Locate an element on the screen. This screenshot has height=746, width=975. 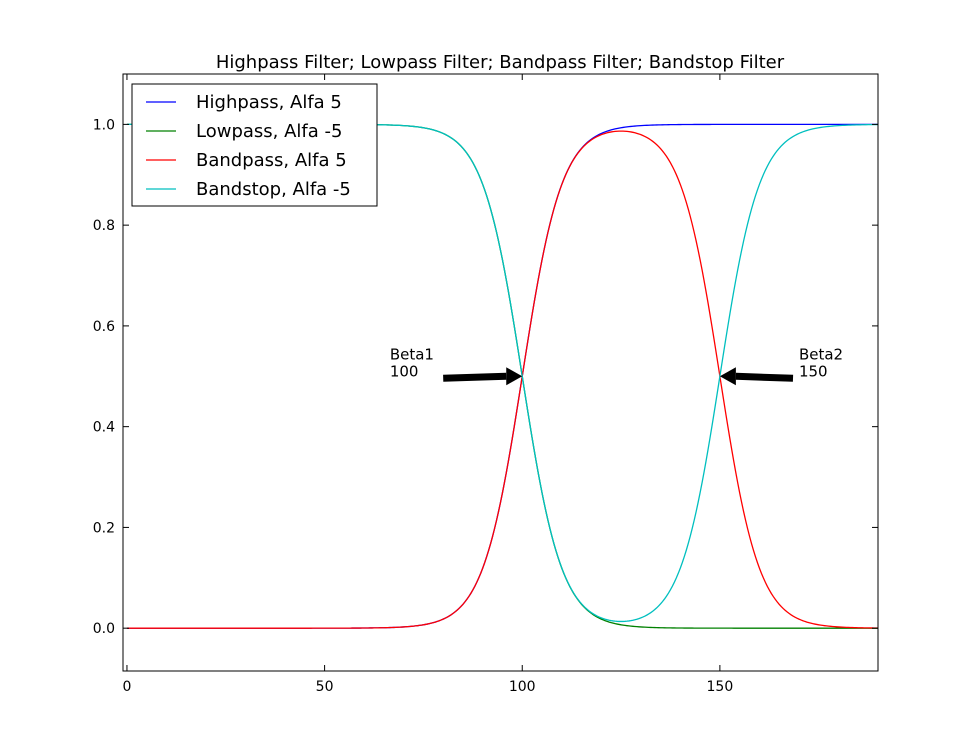
y-tick-label: 1.0 is located at coordinates (104, 125).